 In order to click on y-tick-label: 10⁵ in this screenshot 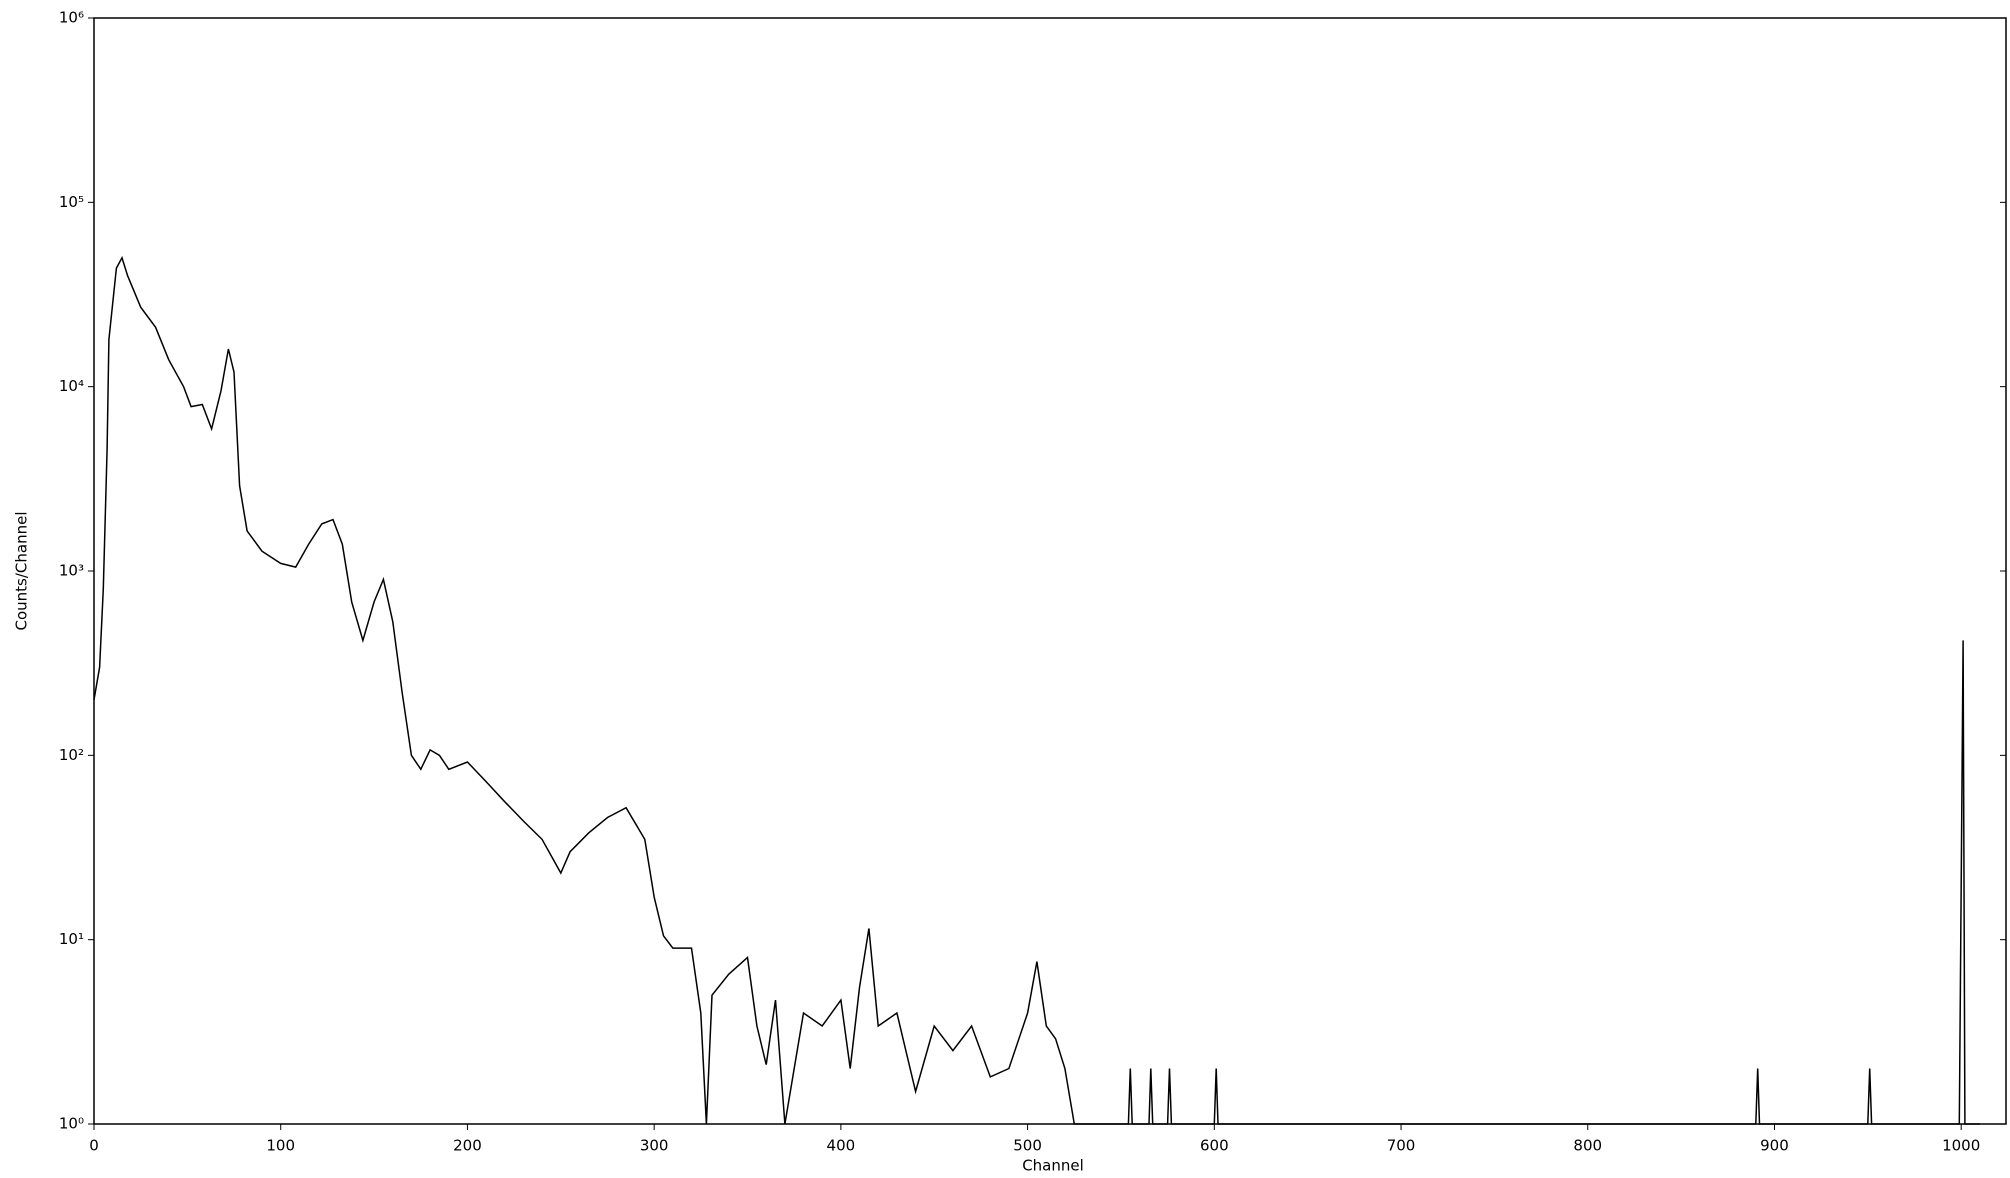, I will do `click(71, 202)`.